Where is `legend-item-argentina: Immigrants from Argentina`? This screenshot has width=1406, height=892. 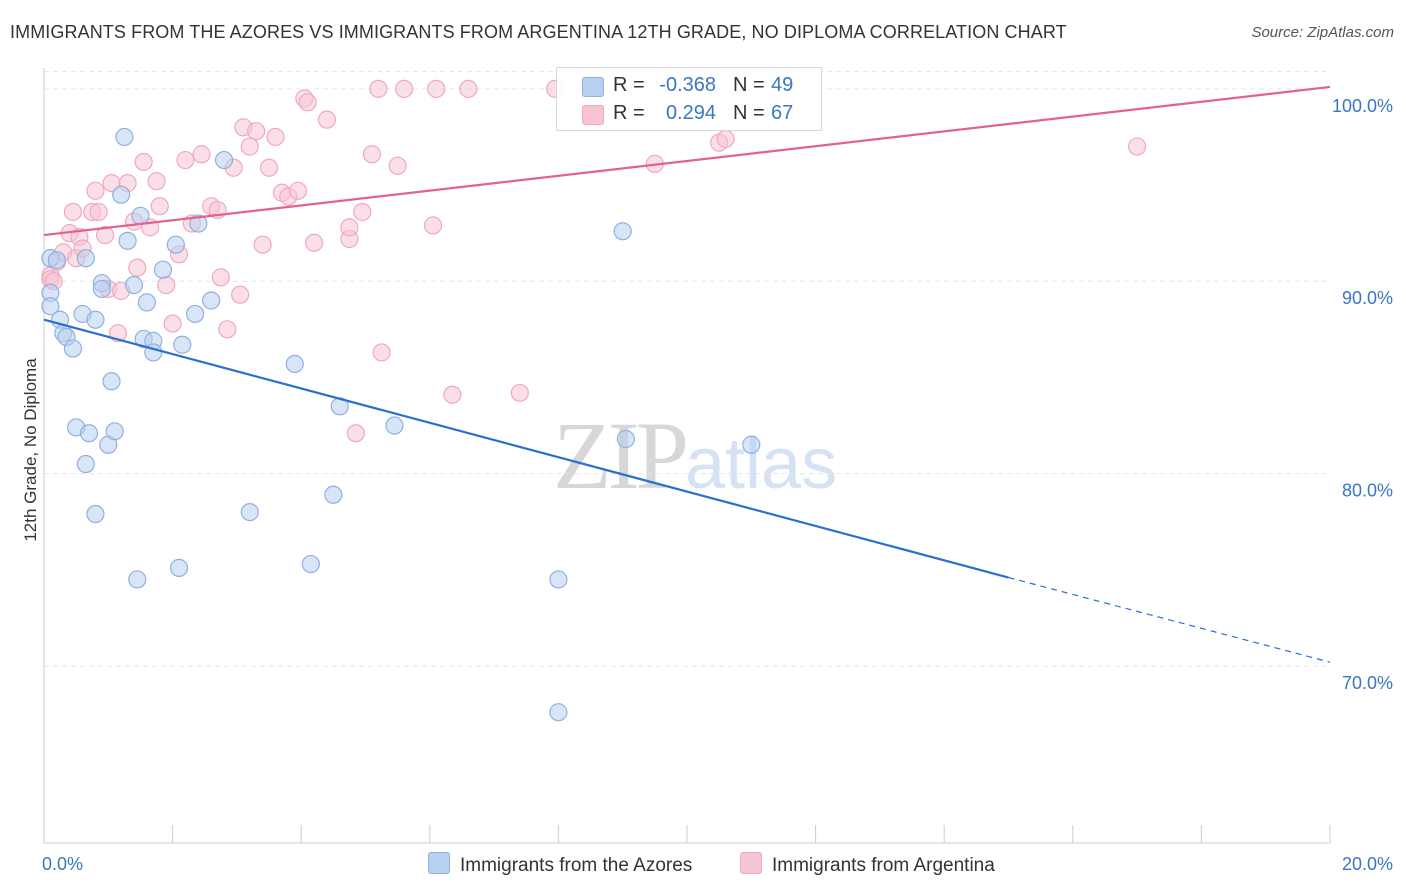
legend-item-argentina: Immigrants from Argentina is located at coordinates (867, 864).